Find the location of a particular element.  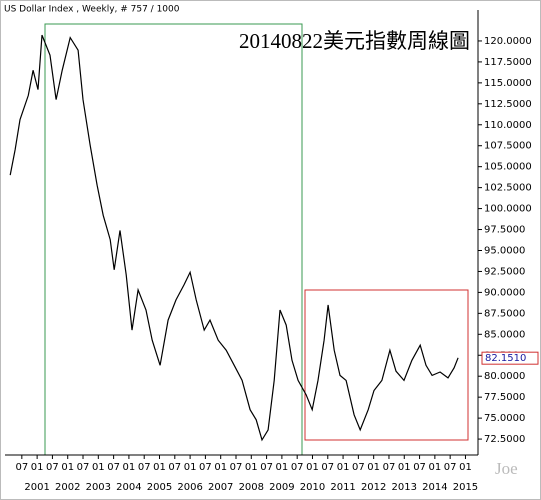

x-year-label: 2012 is located at coordinates (373, 487).